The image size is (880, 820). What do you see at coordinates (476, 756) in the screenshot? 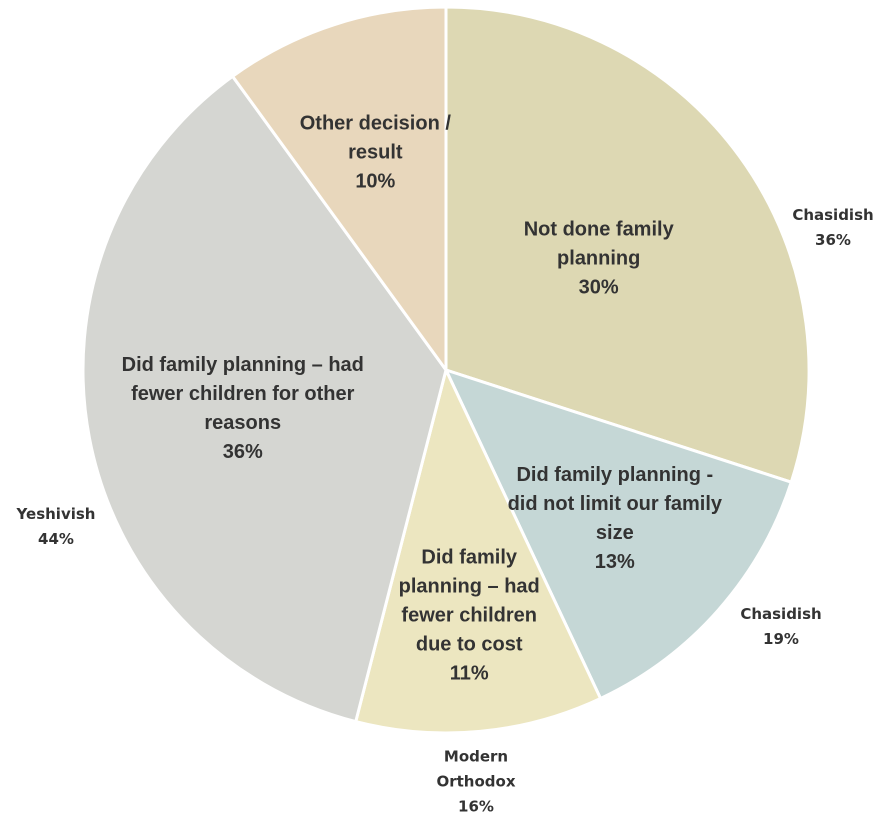
I see `outer-annotation-line: Modern` at bounding box center [476, 756].